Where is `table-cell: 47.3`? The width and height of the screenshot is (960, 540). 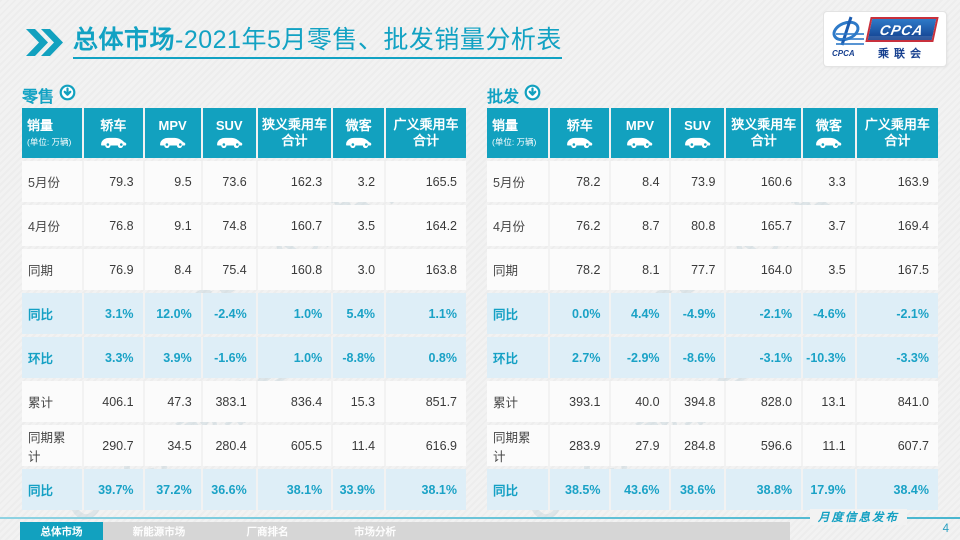
table-cell: 47.3 is located at coordinates (173, 401).